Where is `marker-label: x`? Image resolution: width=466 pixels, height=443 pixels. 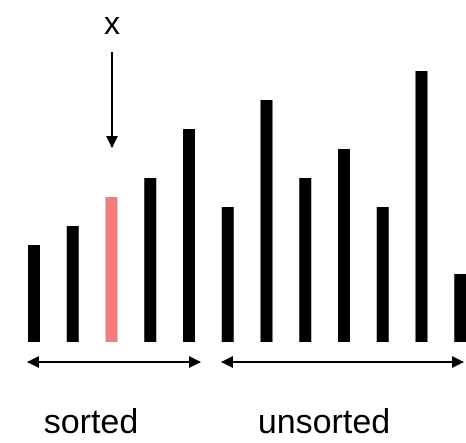 marker-label: x is located at coordinates (112, 23).